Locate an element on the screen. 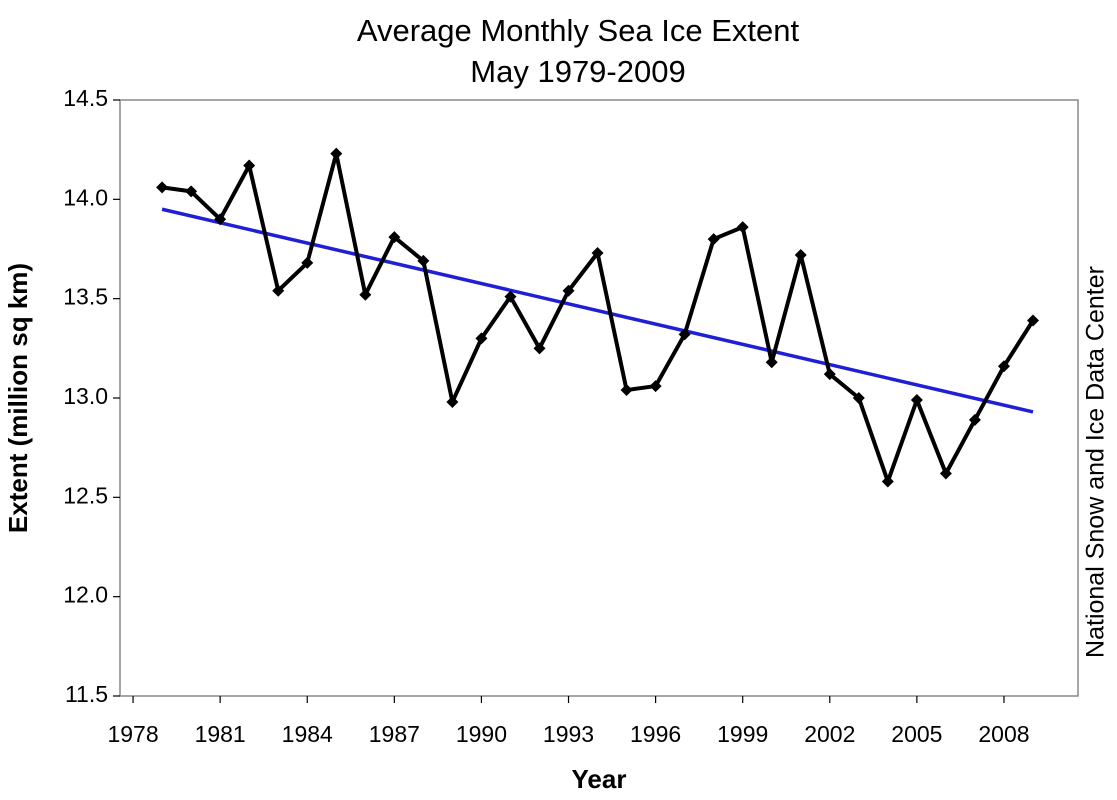  y-tick-label: 14.5 is located at coordinates (85, 98).